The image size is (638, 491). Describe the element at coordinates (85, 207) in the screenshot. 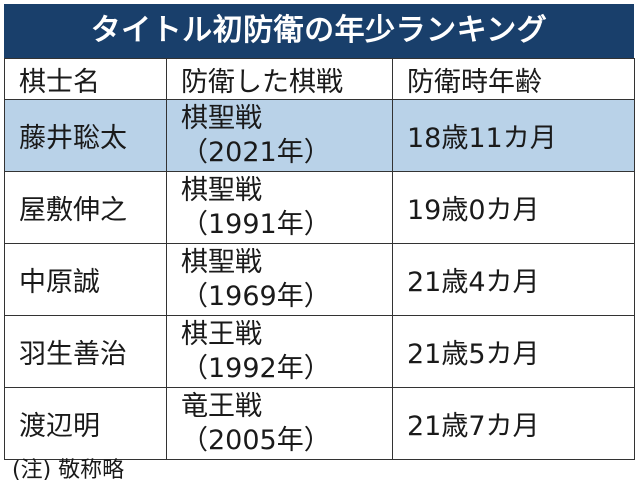

I see `player-name: 屋敷伸之` at that location.